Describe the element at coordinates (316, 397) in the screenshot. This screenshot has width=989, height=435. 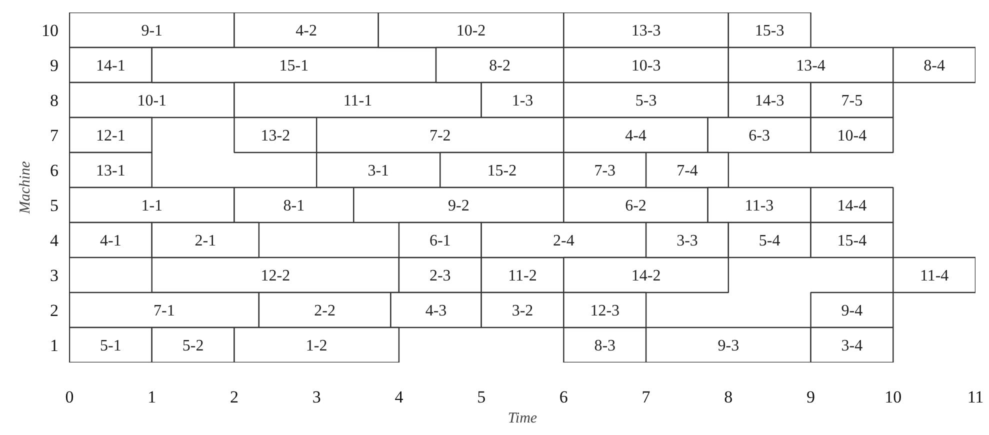
I see `x-tick-label: 3` at that location.